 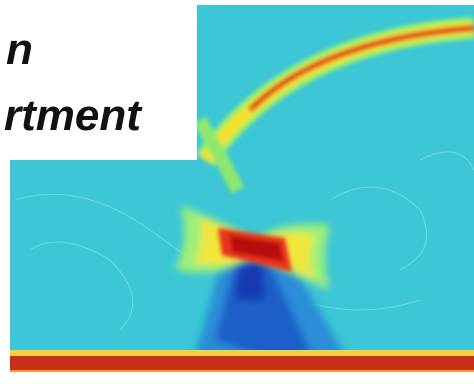 What do you see at coordinates (255, 250) in the screenshot?
I see `source-core` at bounding box center [255, 250].